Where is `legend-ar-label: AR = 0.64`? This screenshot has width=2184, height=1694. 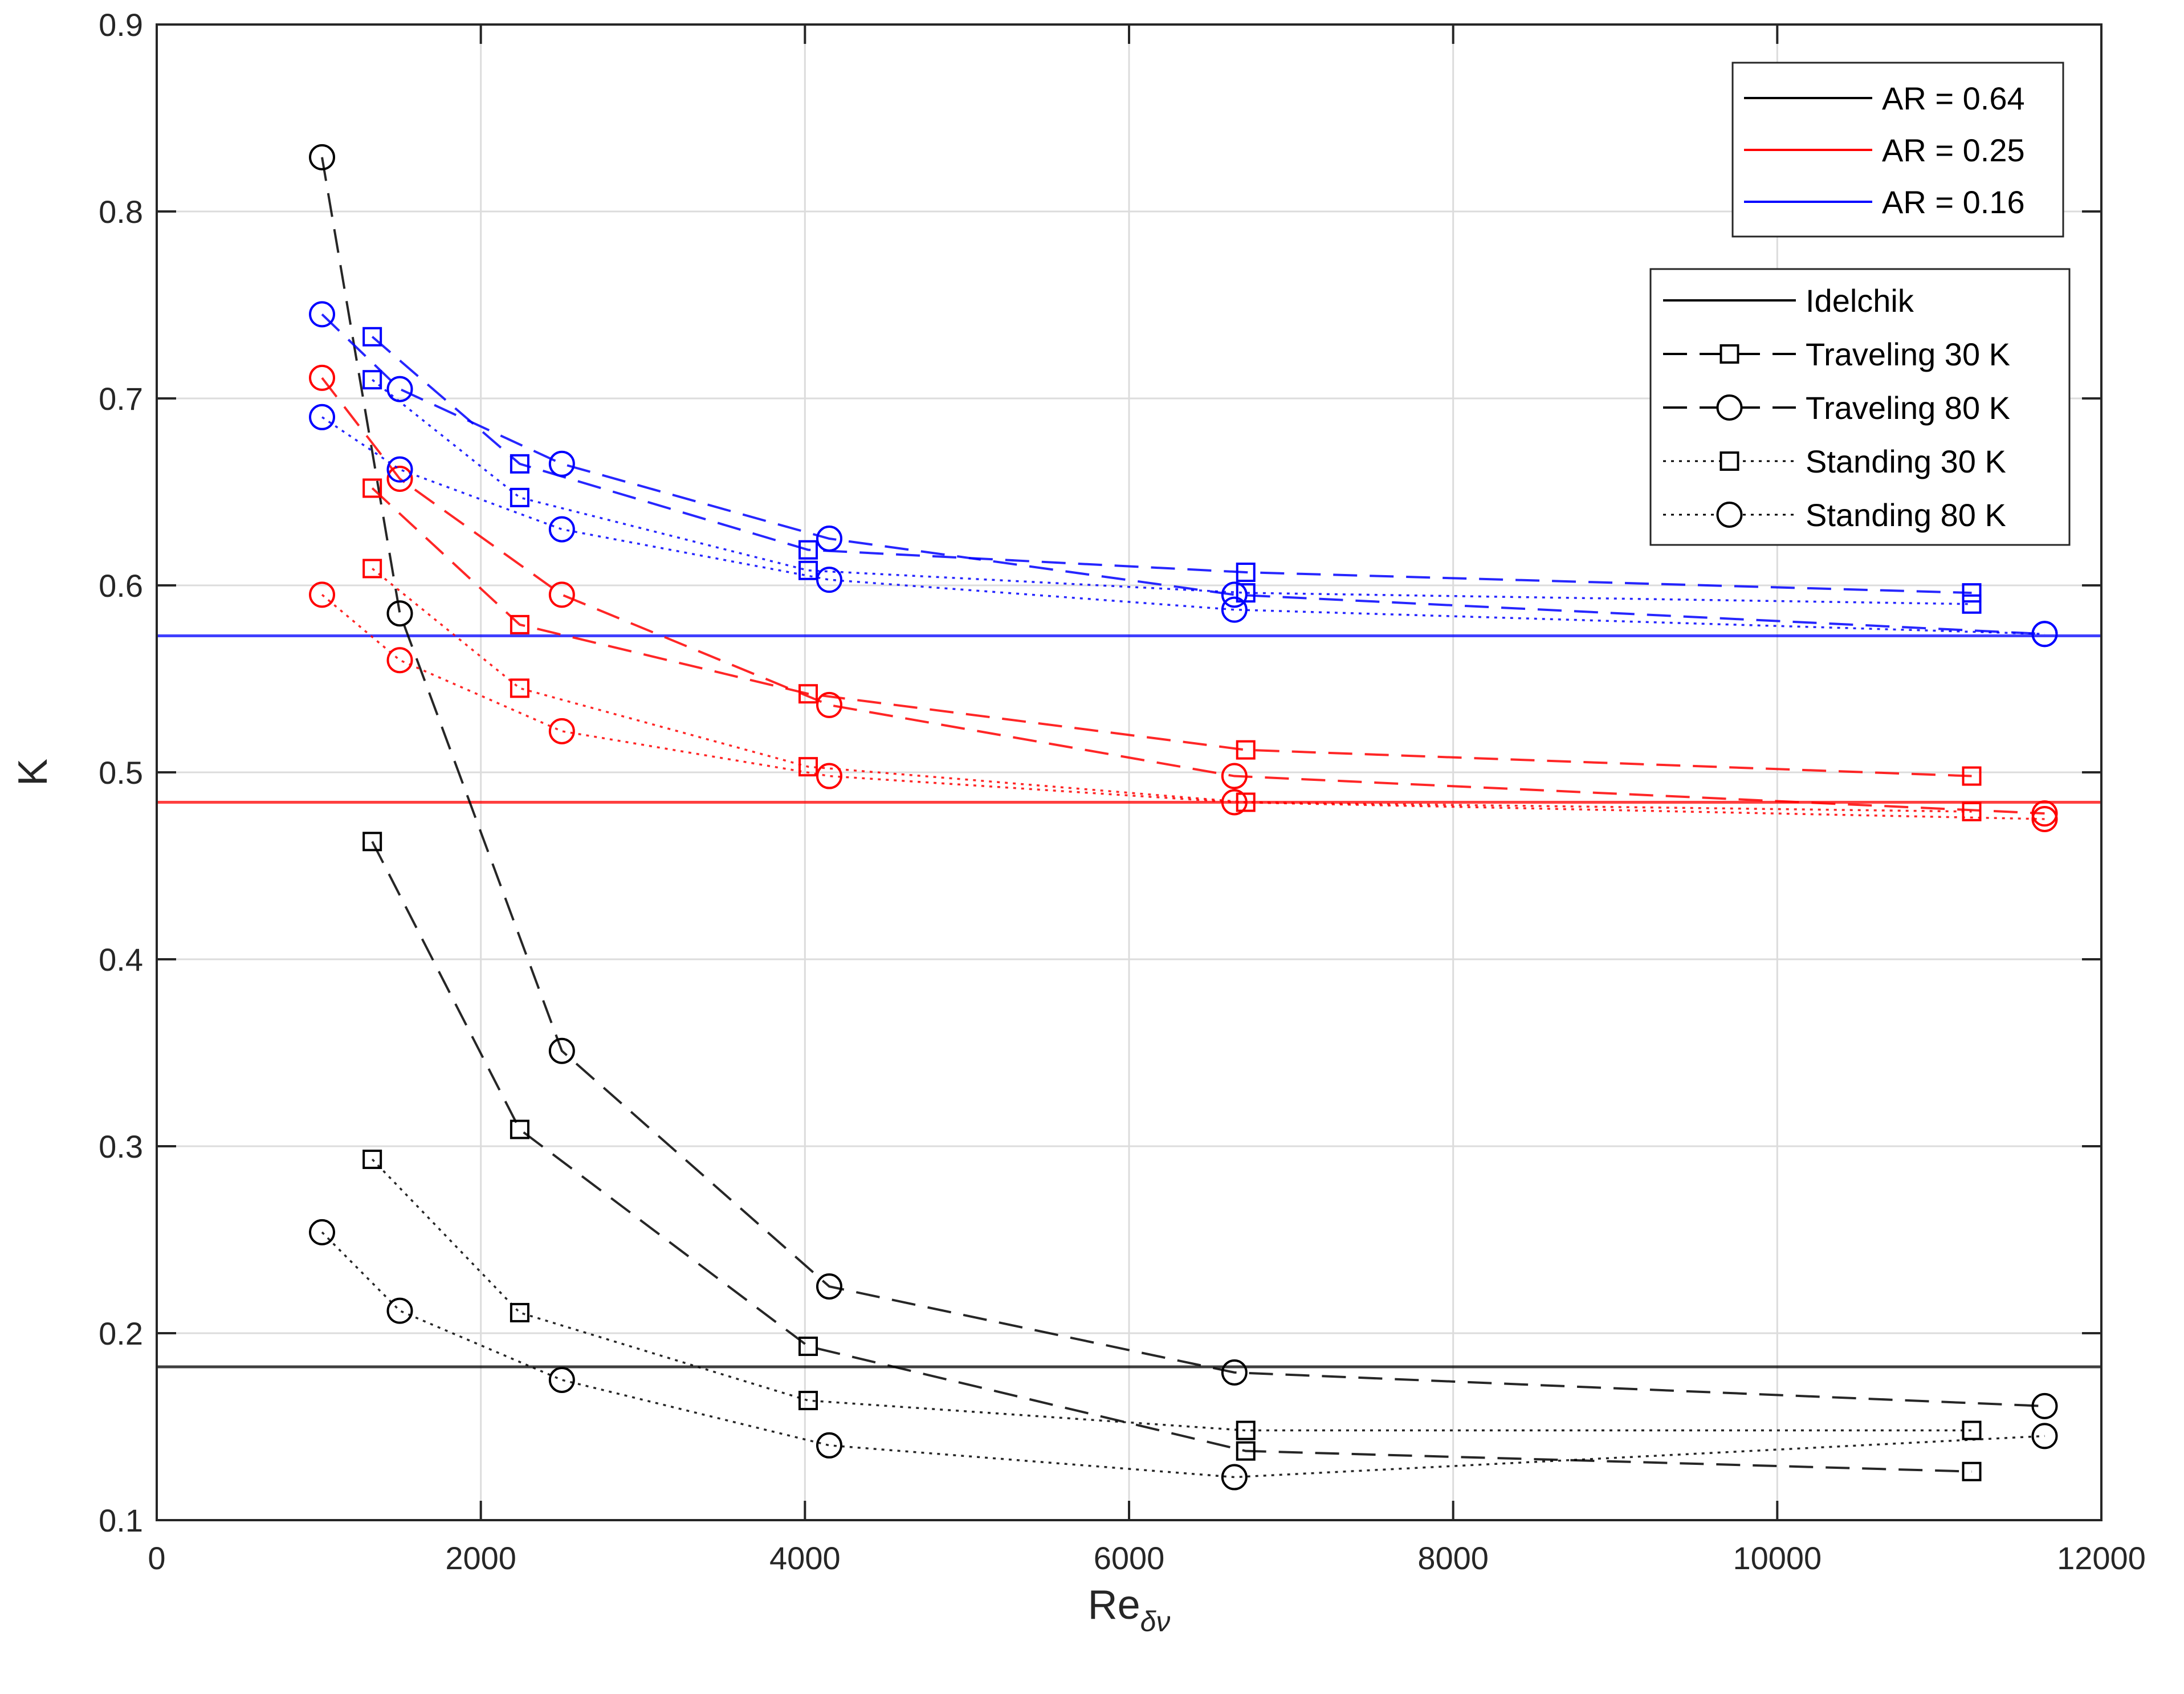 legend-ar-label: AR = 0.64 is located at coordinates (1953, 98).